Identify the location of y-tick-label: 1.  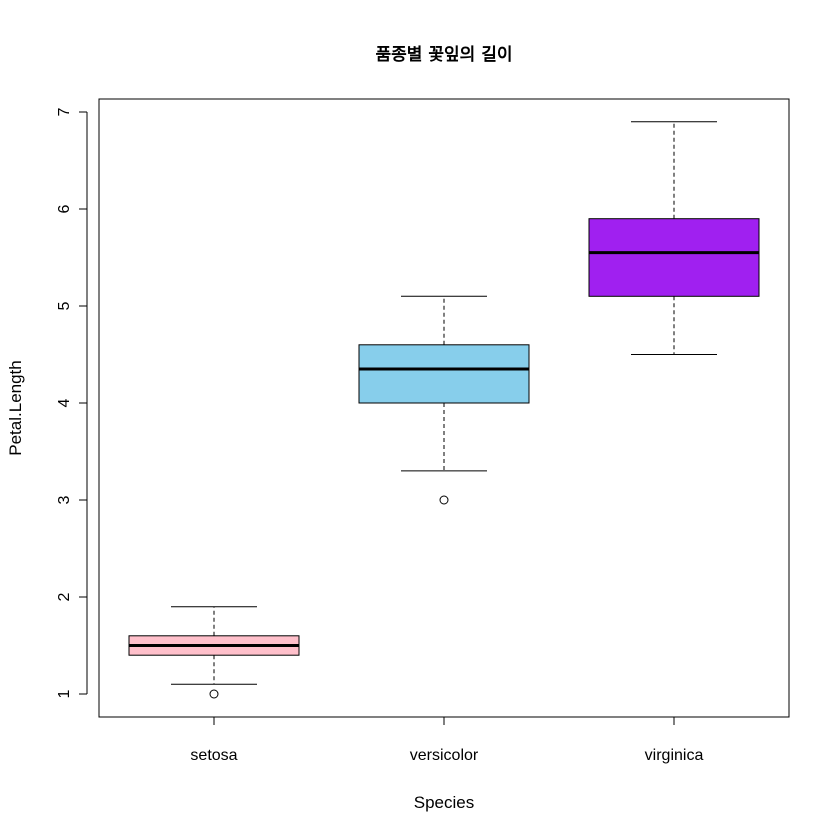
(64, 693).